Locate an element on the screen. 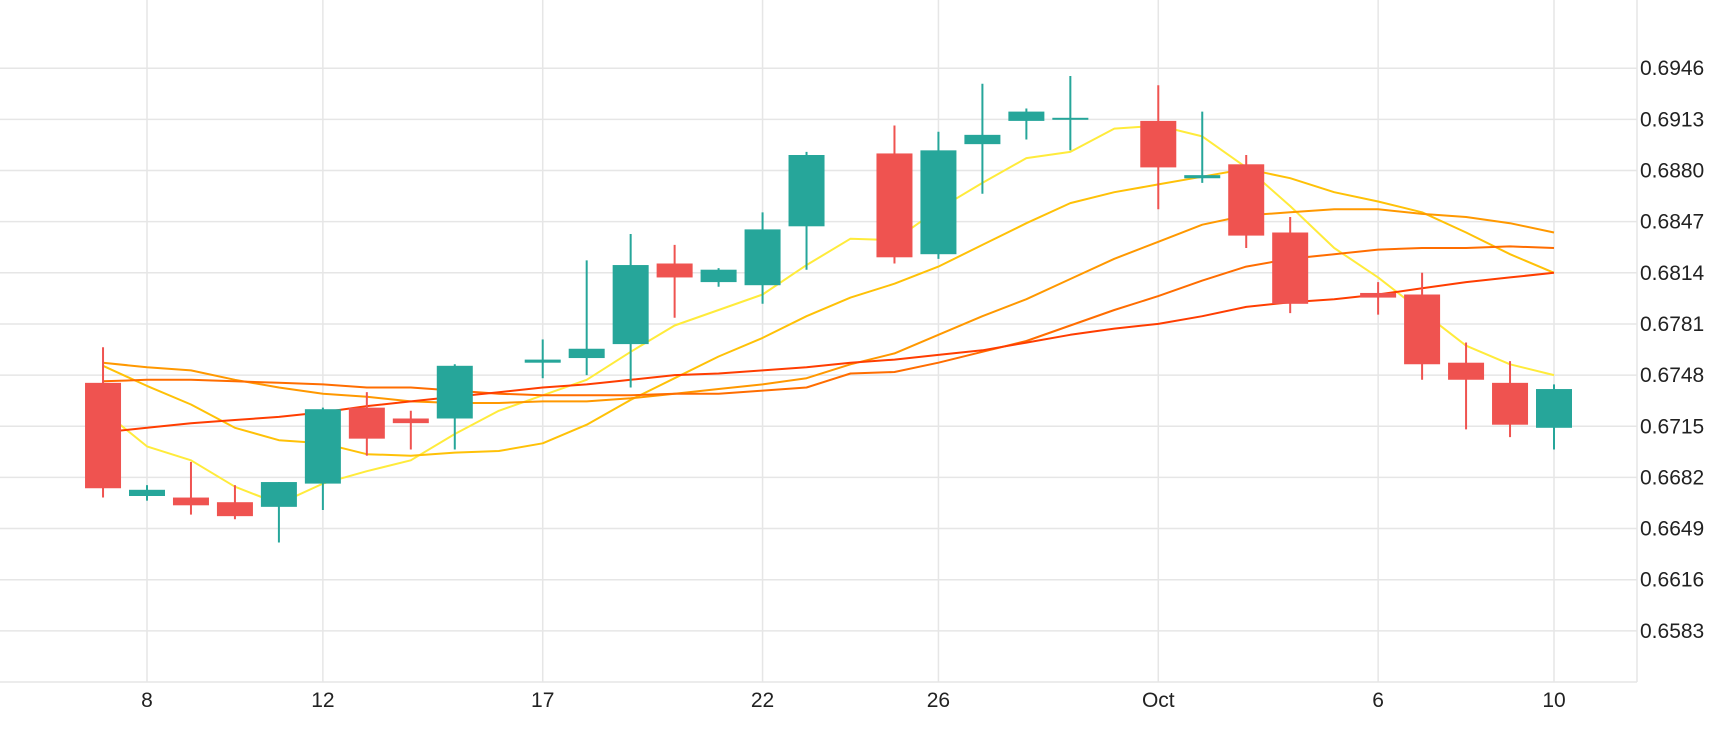 The height and width of the screenshot is (730, 1730). y-tick-label: 0.6880 is located at coordinates (1672, 171).